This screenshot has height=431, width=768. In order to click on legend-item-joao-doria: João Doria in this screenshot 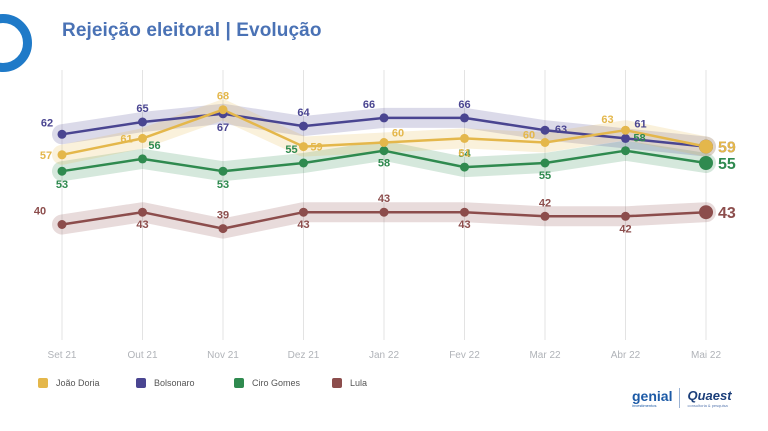, I will do `click(87, 383)`.